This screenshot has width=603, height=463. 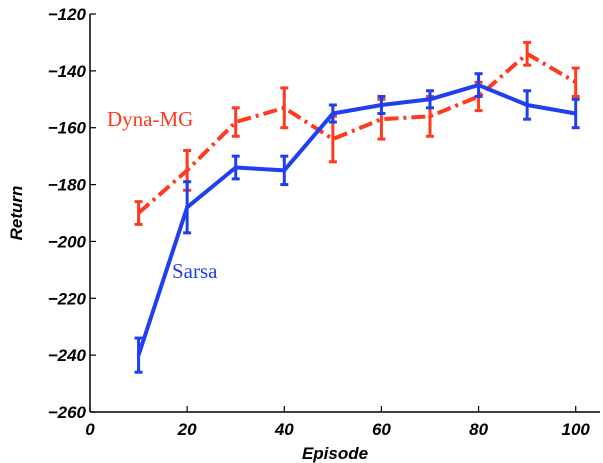 What do you see at coordinates (162, 195) in the screenshot?
I see `labels-layer: Dyna-MG Sarsa` at bounding box center [162, 195].